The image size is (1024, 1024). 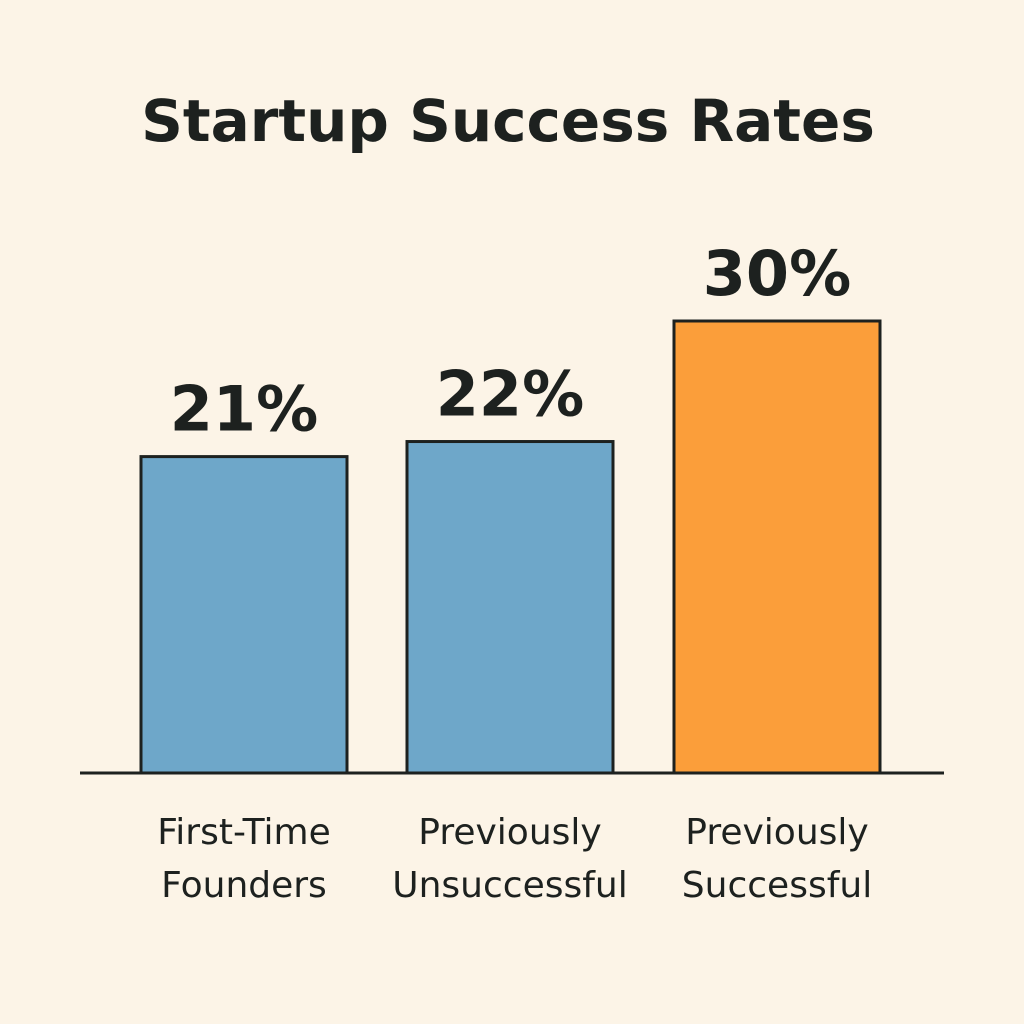 I want to click on category-label-2-line-2: Unsuccessful, so click(x=509, y=885).